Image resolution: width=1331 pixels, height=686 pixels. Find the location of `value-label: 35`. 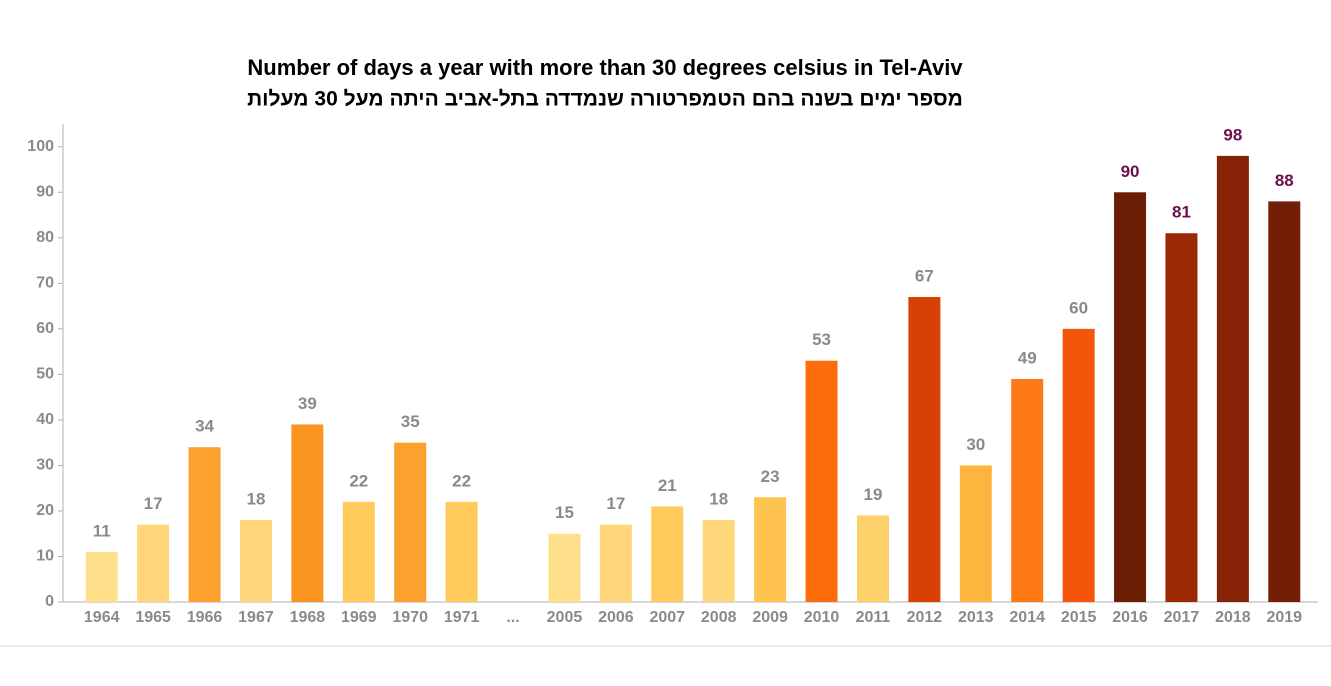

value-label: 35 is located at coordinates (410, 421).